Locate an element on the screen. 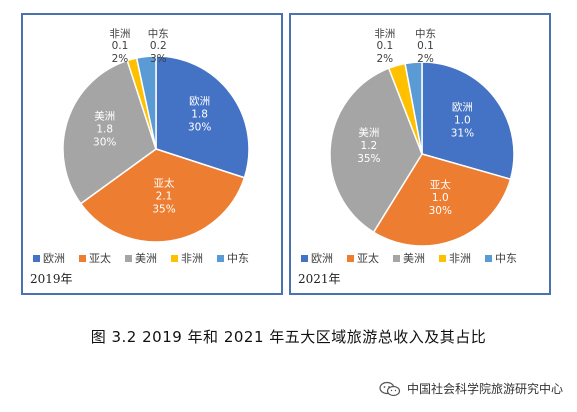 Image resolution: width=577 pixels, height=412 pixels. wechat-icon is located at coordinates (390, 388).